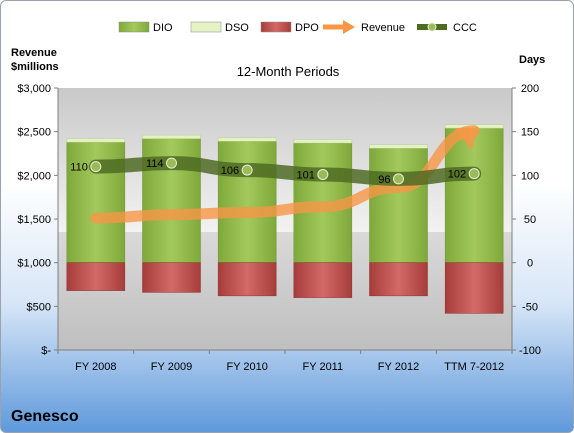 The image size is (574, 433). I want to click on legend-swatch-dio, so click(134, 27).